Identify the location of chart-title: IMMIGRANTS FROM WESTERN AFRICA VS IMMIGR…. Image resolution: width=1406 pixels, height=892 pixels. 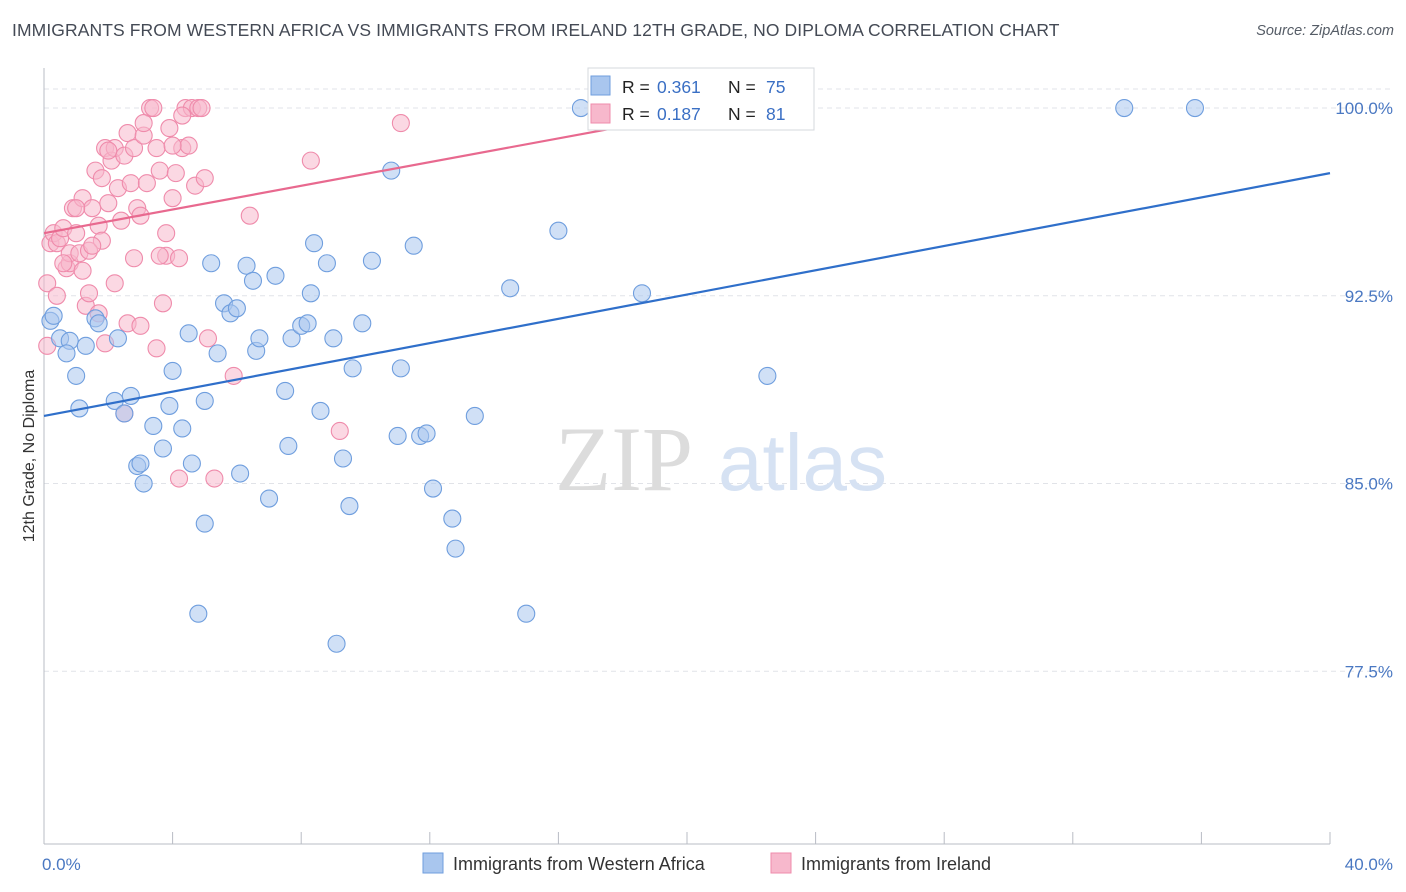
(536, 30).